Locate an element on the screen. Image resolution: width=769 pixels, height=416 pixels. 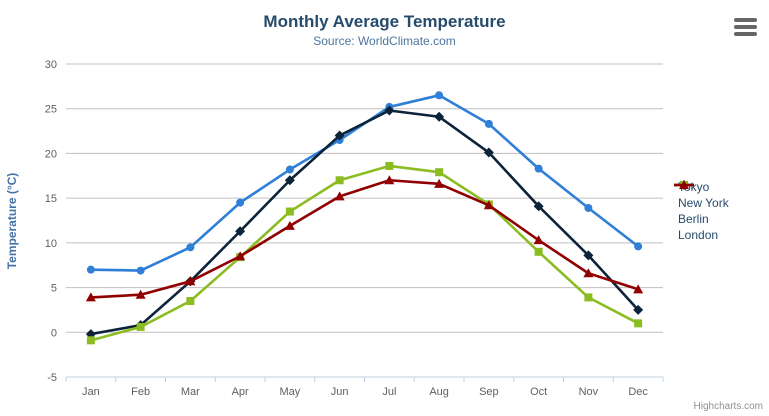
x-tick-label: Jul is located at coordinates (389, 392).